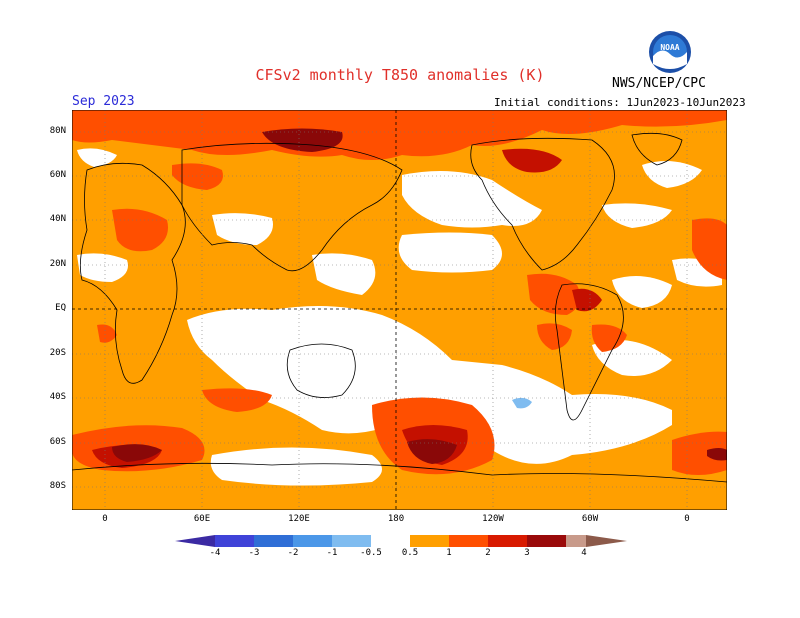 The height and width of the screenshot is (618, 800). Describe the element at coordinates (57, 397) in the screenshot. I see `lat-label: 40S` at that location.